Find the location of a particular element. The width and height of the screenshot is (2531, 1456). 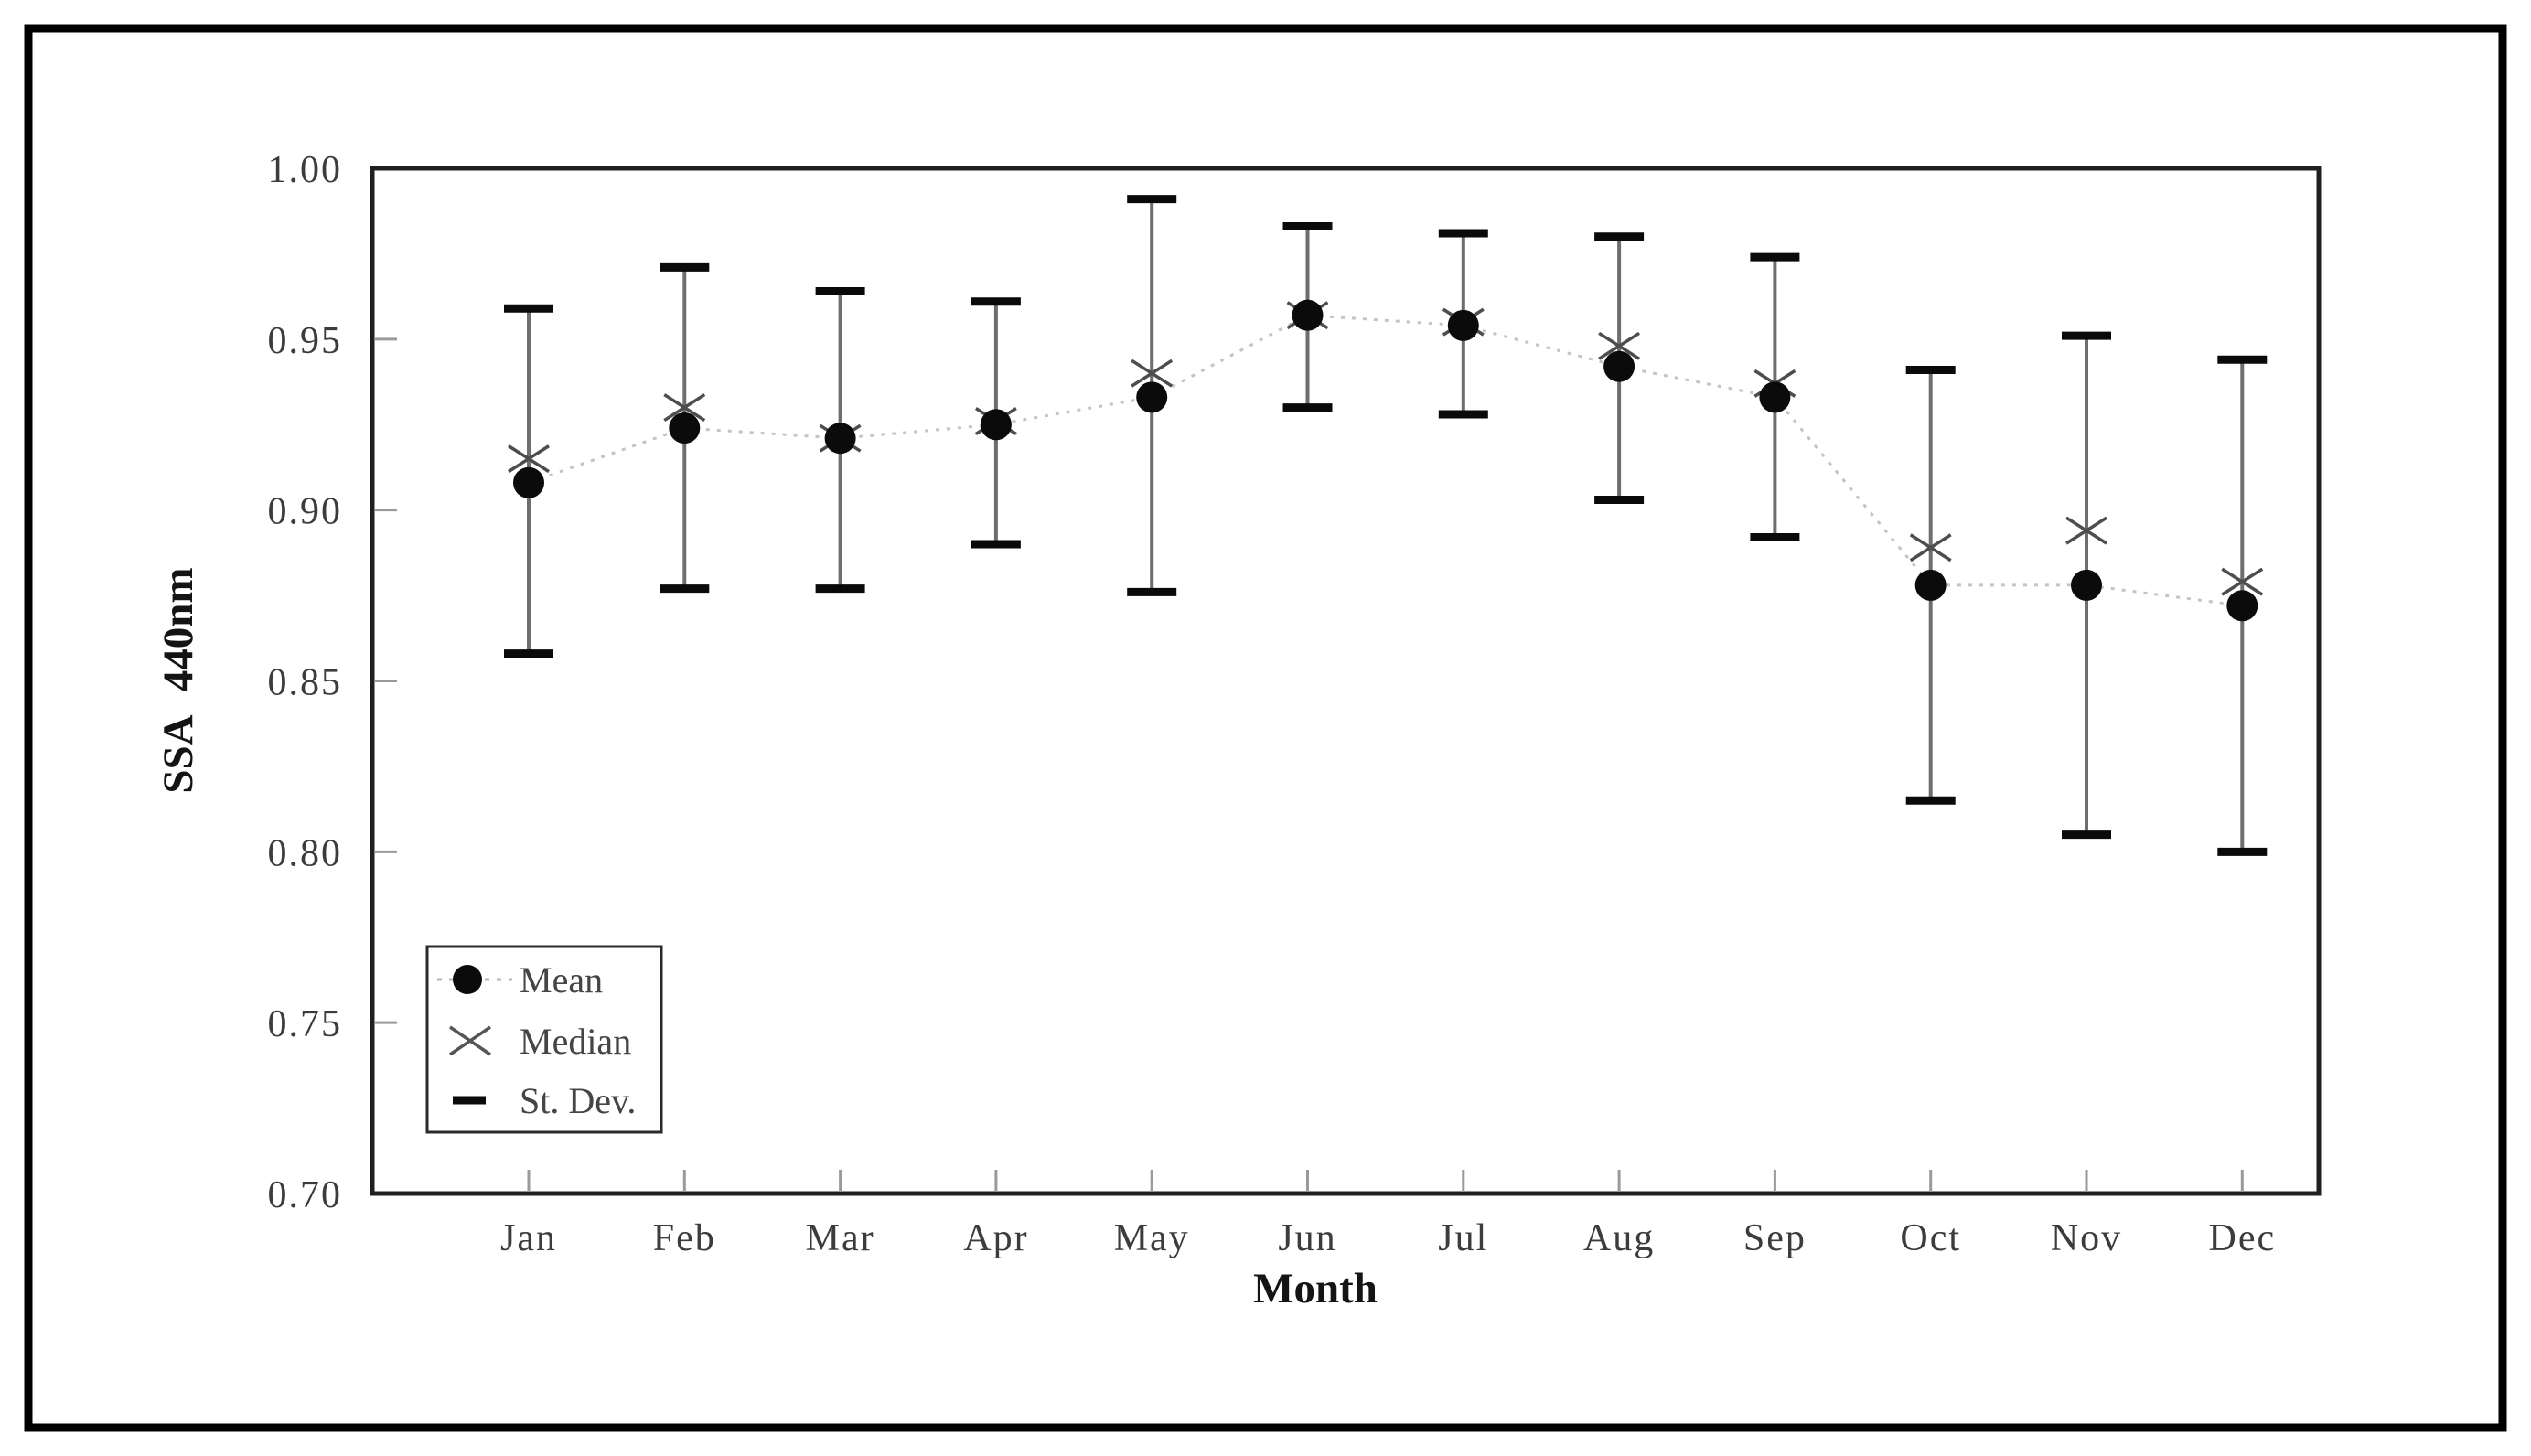

x-tick-label: Apr is located at coordinates (996, 1238).